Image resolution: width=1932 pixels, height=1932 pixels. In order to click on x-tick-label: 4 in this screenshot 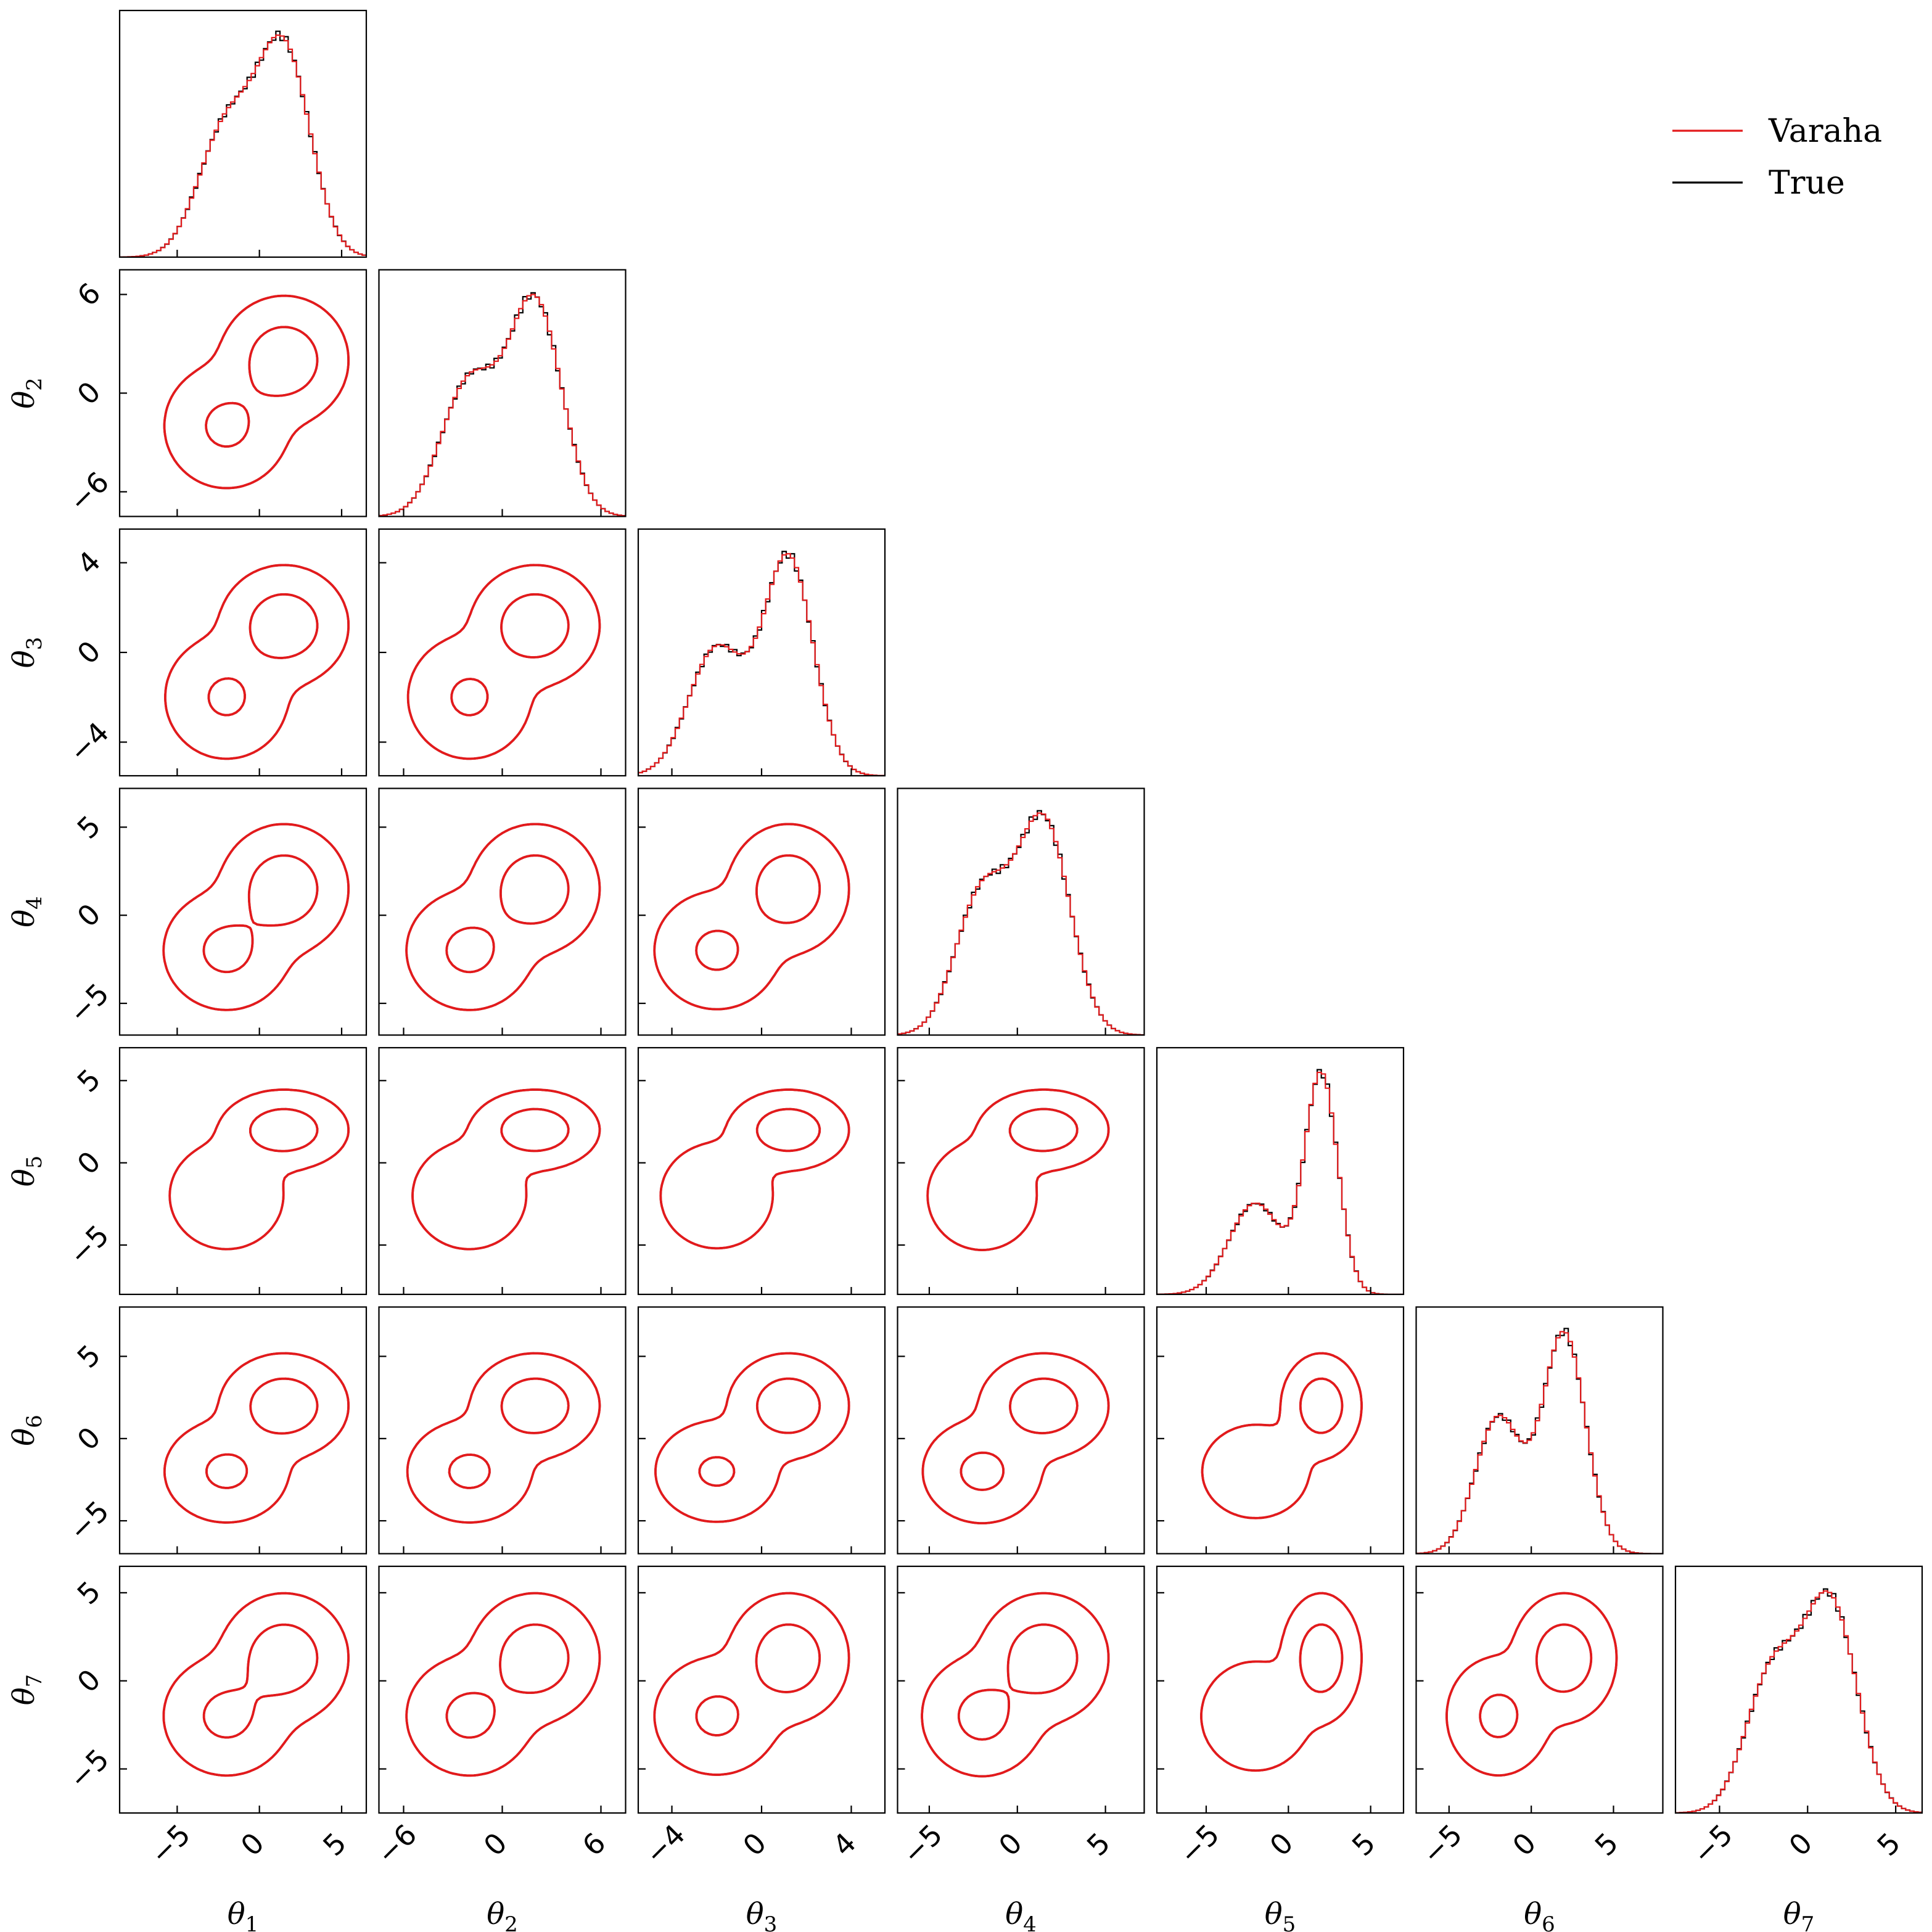, I will do `click(844, 1844)`.